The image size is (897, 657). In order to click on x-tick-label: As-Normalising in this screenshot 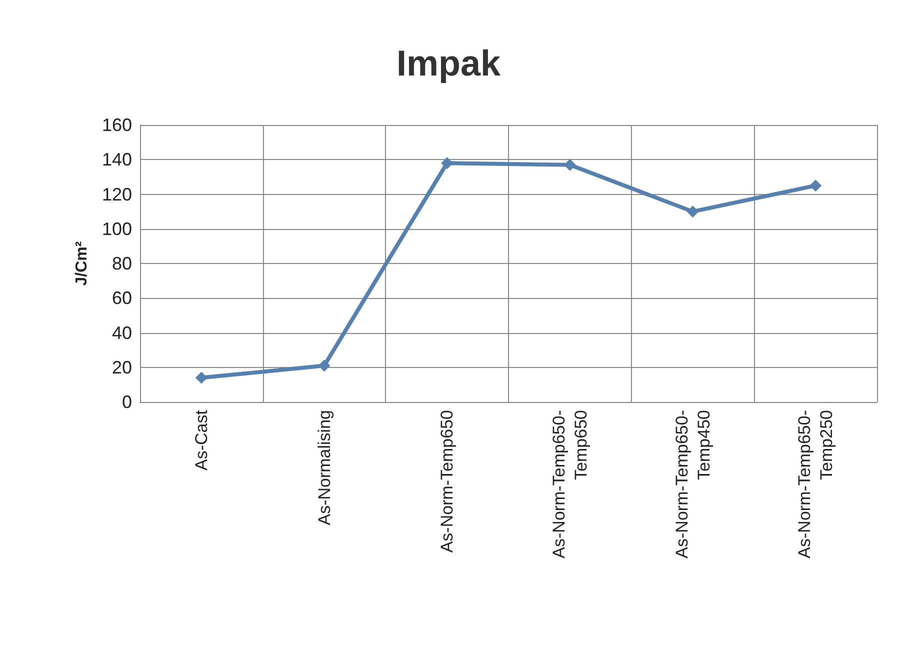, I will do `click(324, 468)`.